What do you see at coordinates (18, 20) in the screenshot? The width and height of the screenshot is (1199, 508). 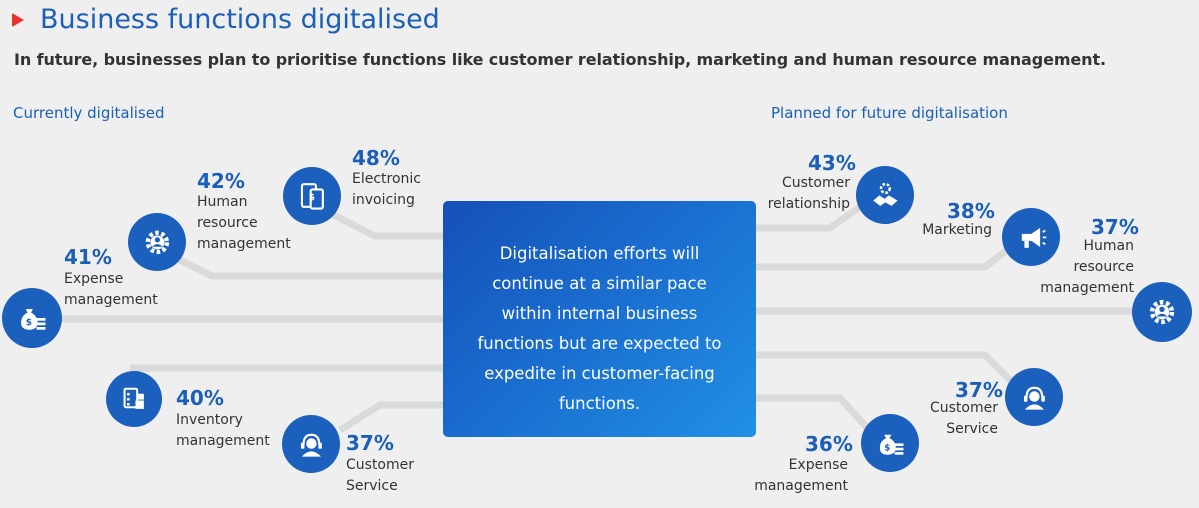 I see `title-marker-icon` at bounding box center [18, 20].